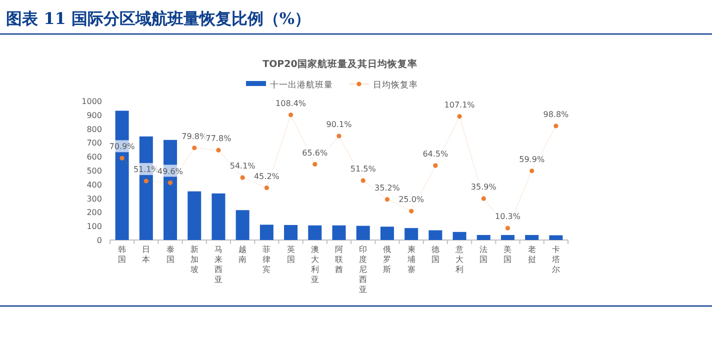 The width and height of the screenshot is (712, 348). What do you see at coordinates (242, 254) in the screenshot?
I see `x-tick-label: 越南` at bounding box center [242, 254].